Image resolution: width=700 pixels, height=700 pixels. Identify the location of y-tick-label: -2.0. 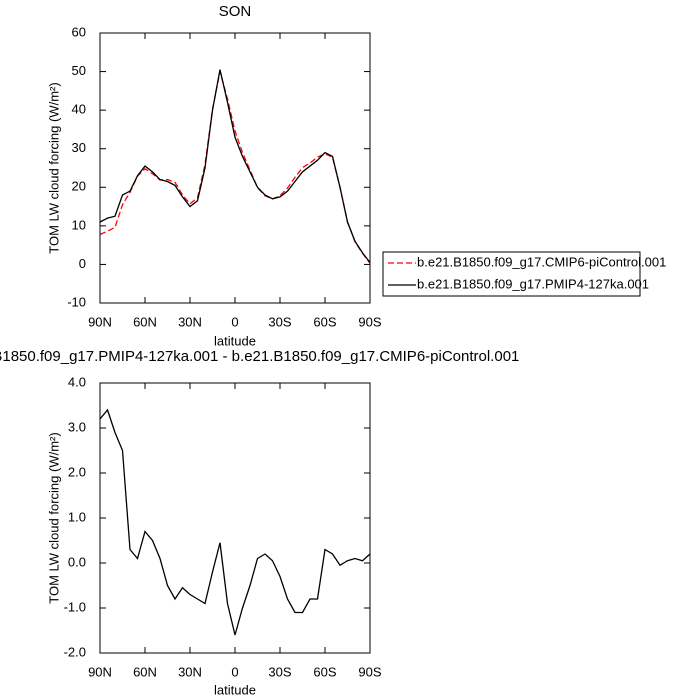
(75, 651).